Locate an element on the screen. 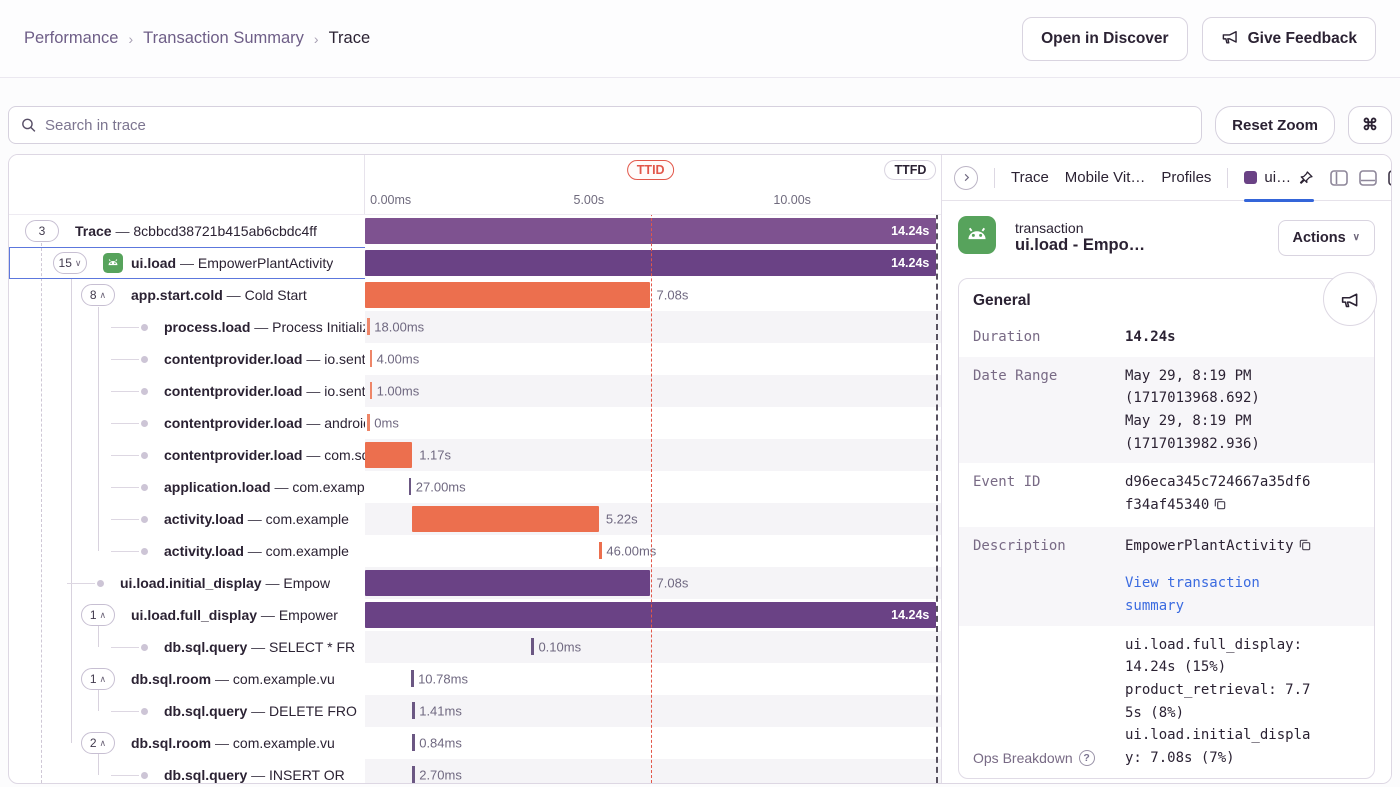 This screenshot has height=787, width=1400. span-row: 1 ∧ ui.load.full_display — Empower 14.24s is located at coordinates (475, 615).